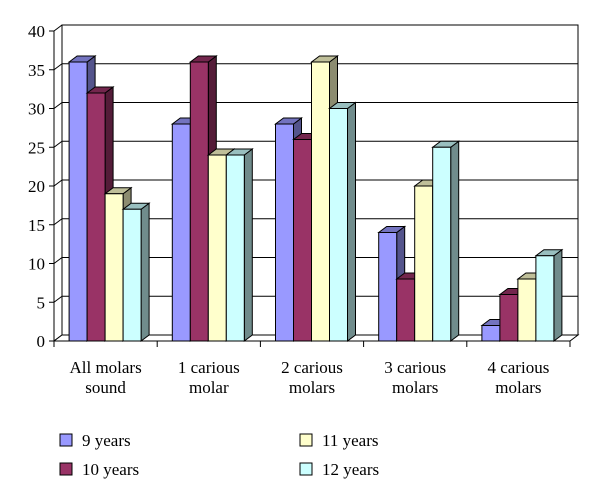  I want to click on bar: 12 years: 11, so click(549, 295).